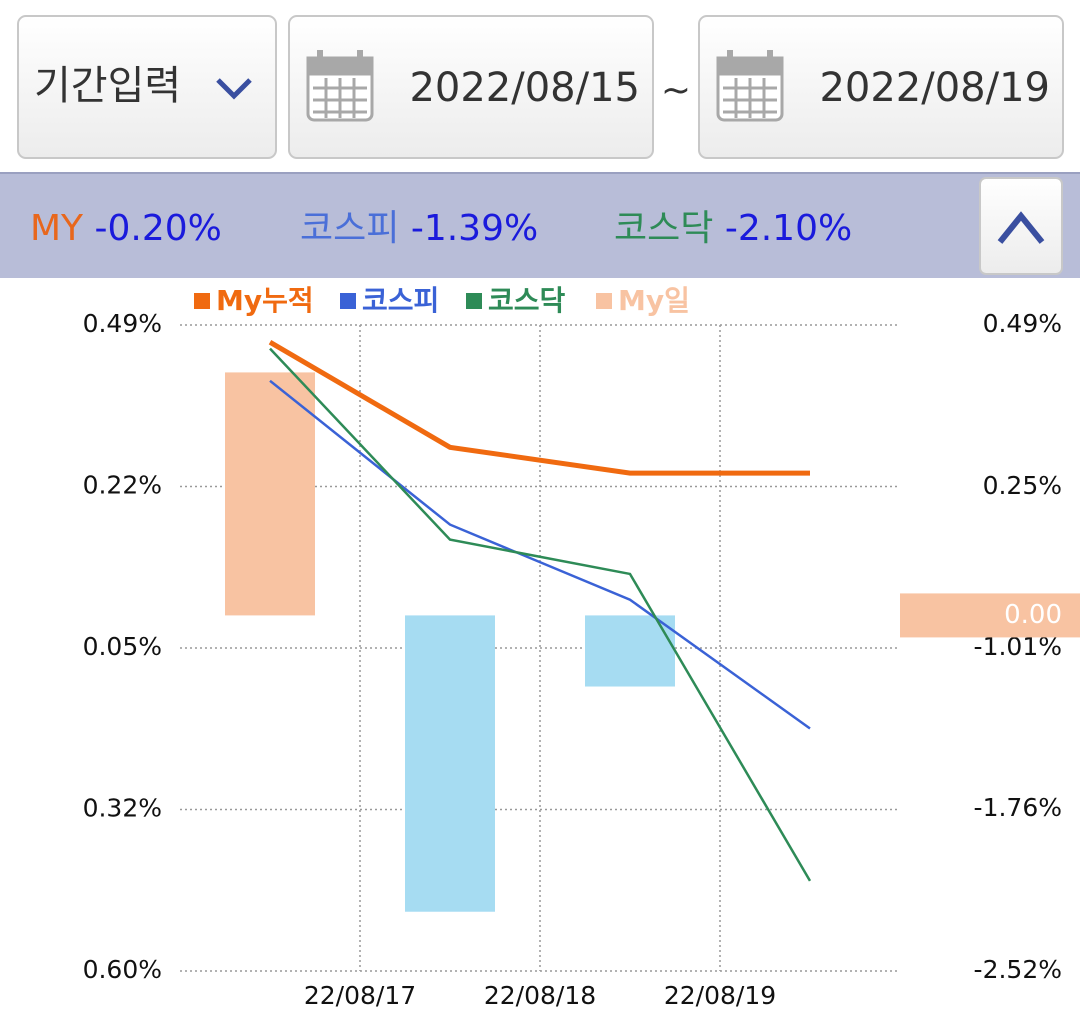 This screenshot has width=1080, height=1022. What do you see at coordinates (654, 300) in the screenshot?
I see `legend-label: My일` at bounding box center [654, 300].